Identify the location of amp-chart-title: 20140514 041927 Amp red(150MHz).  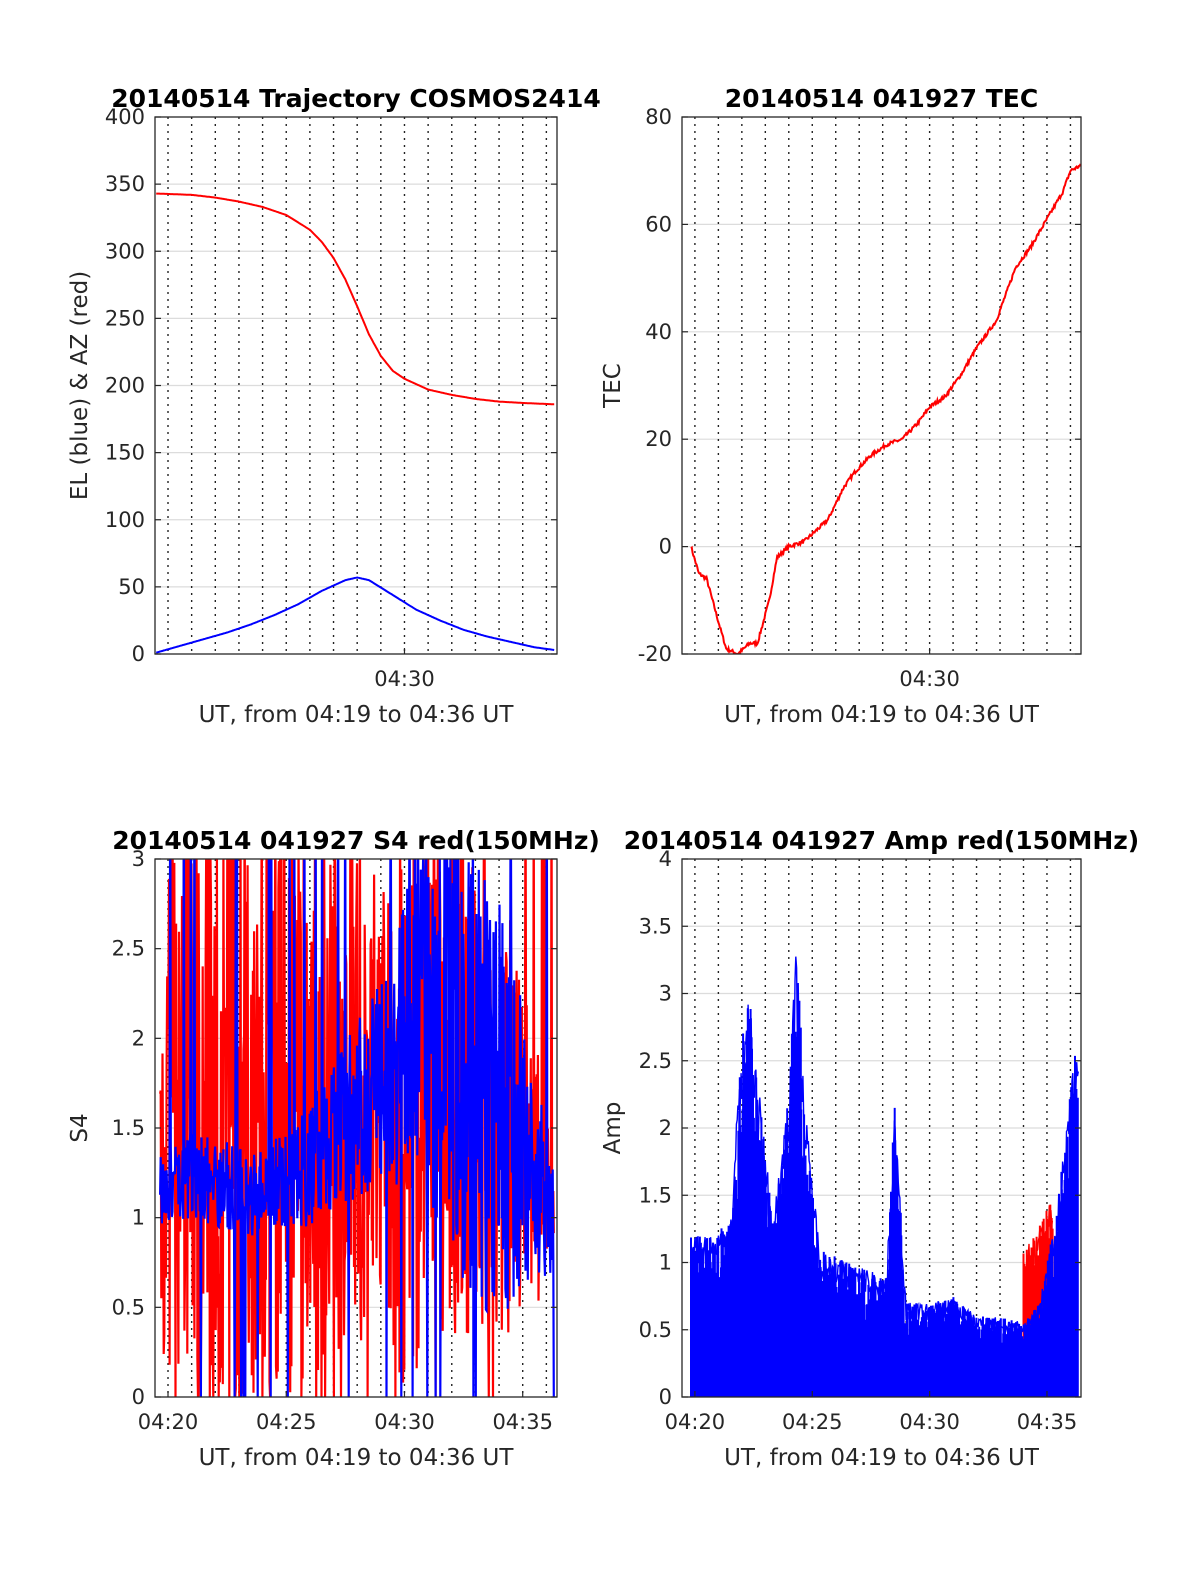
(882, 840).